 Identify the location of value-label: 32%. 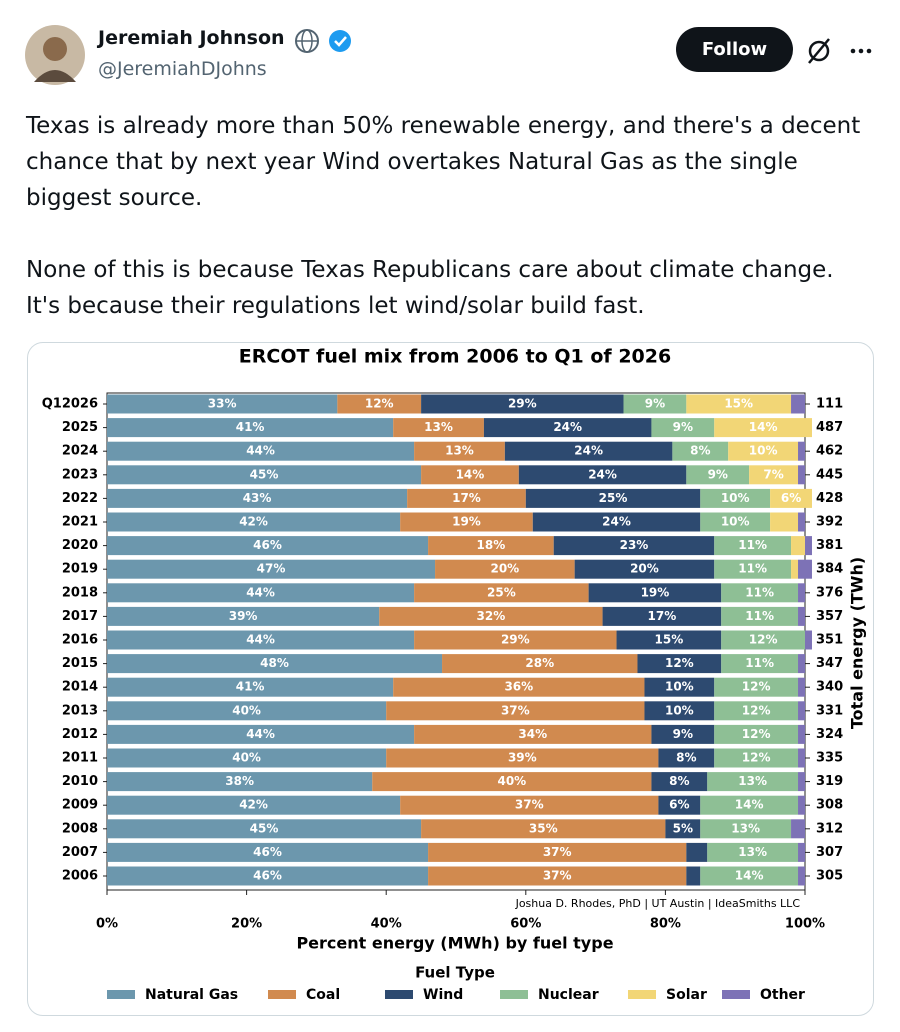
(491, 616).